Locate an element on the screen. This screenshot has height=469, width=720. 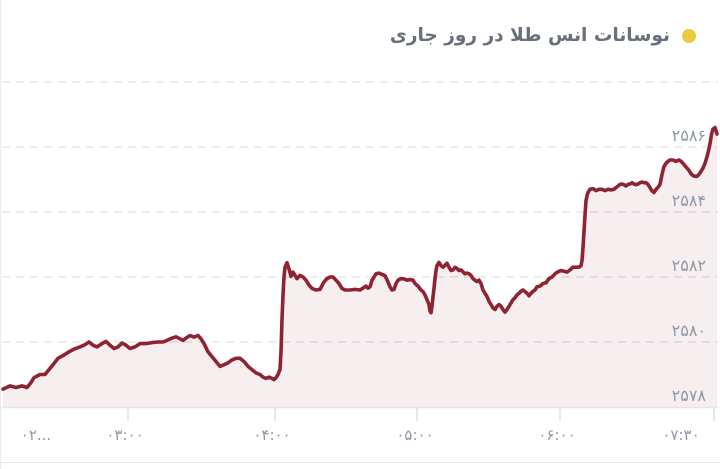
legend-dot-icon is located at coordinates (689, 36).